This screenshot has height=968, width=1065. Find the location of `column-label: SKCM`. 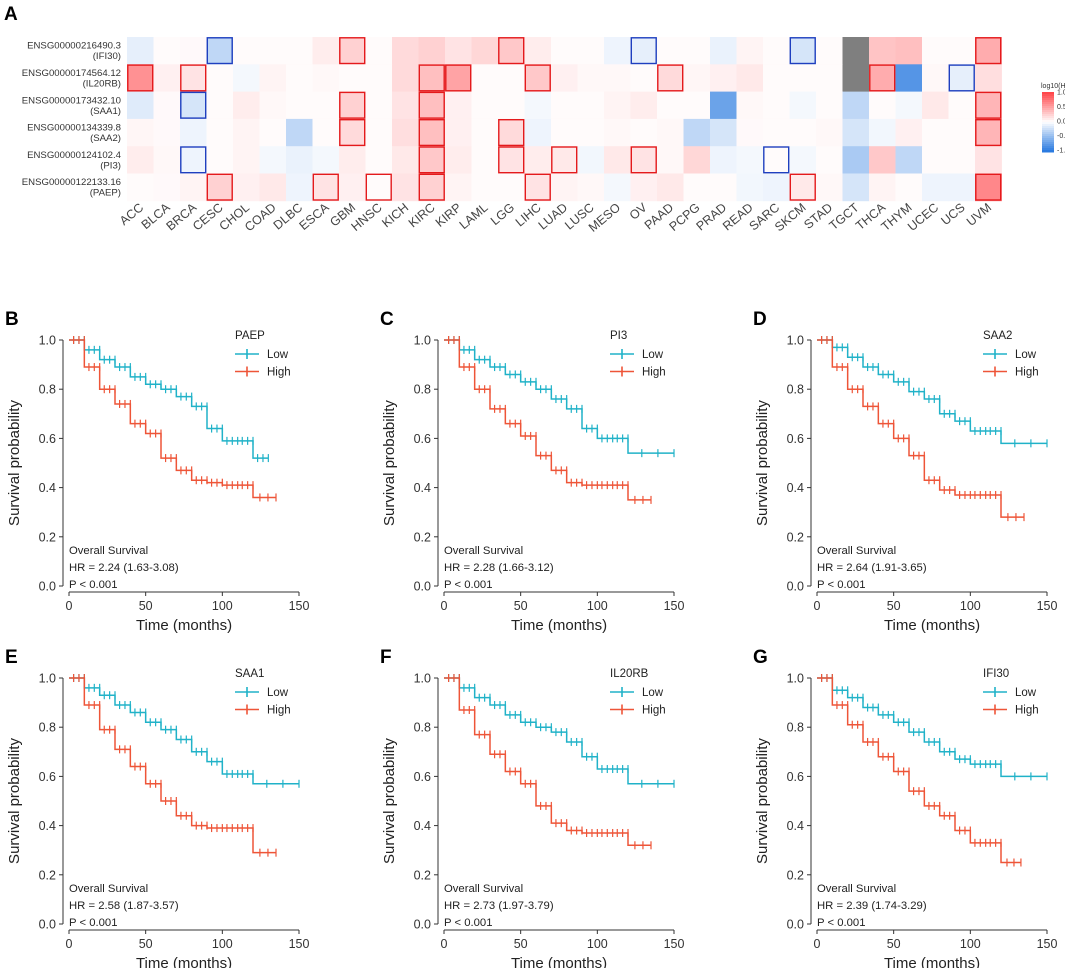

column-label: SKCM is located at coordinates (790, 217).